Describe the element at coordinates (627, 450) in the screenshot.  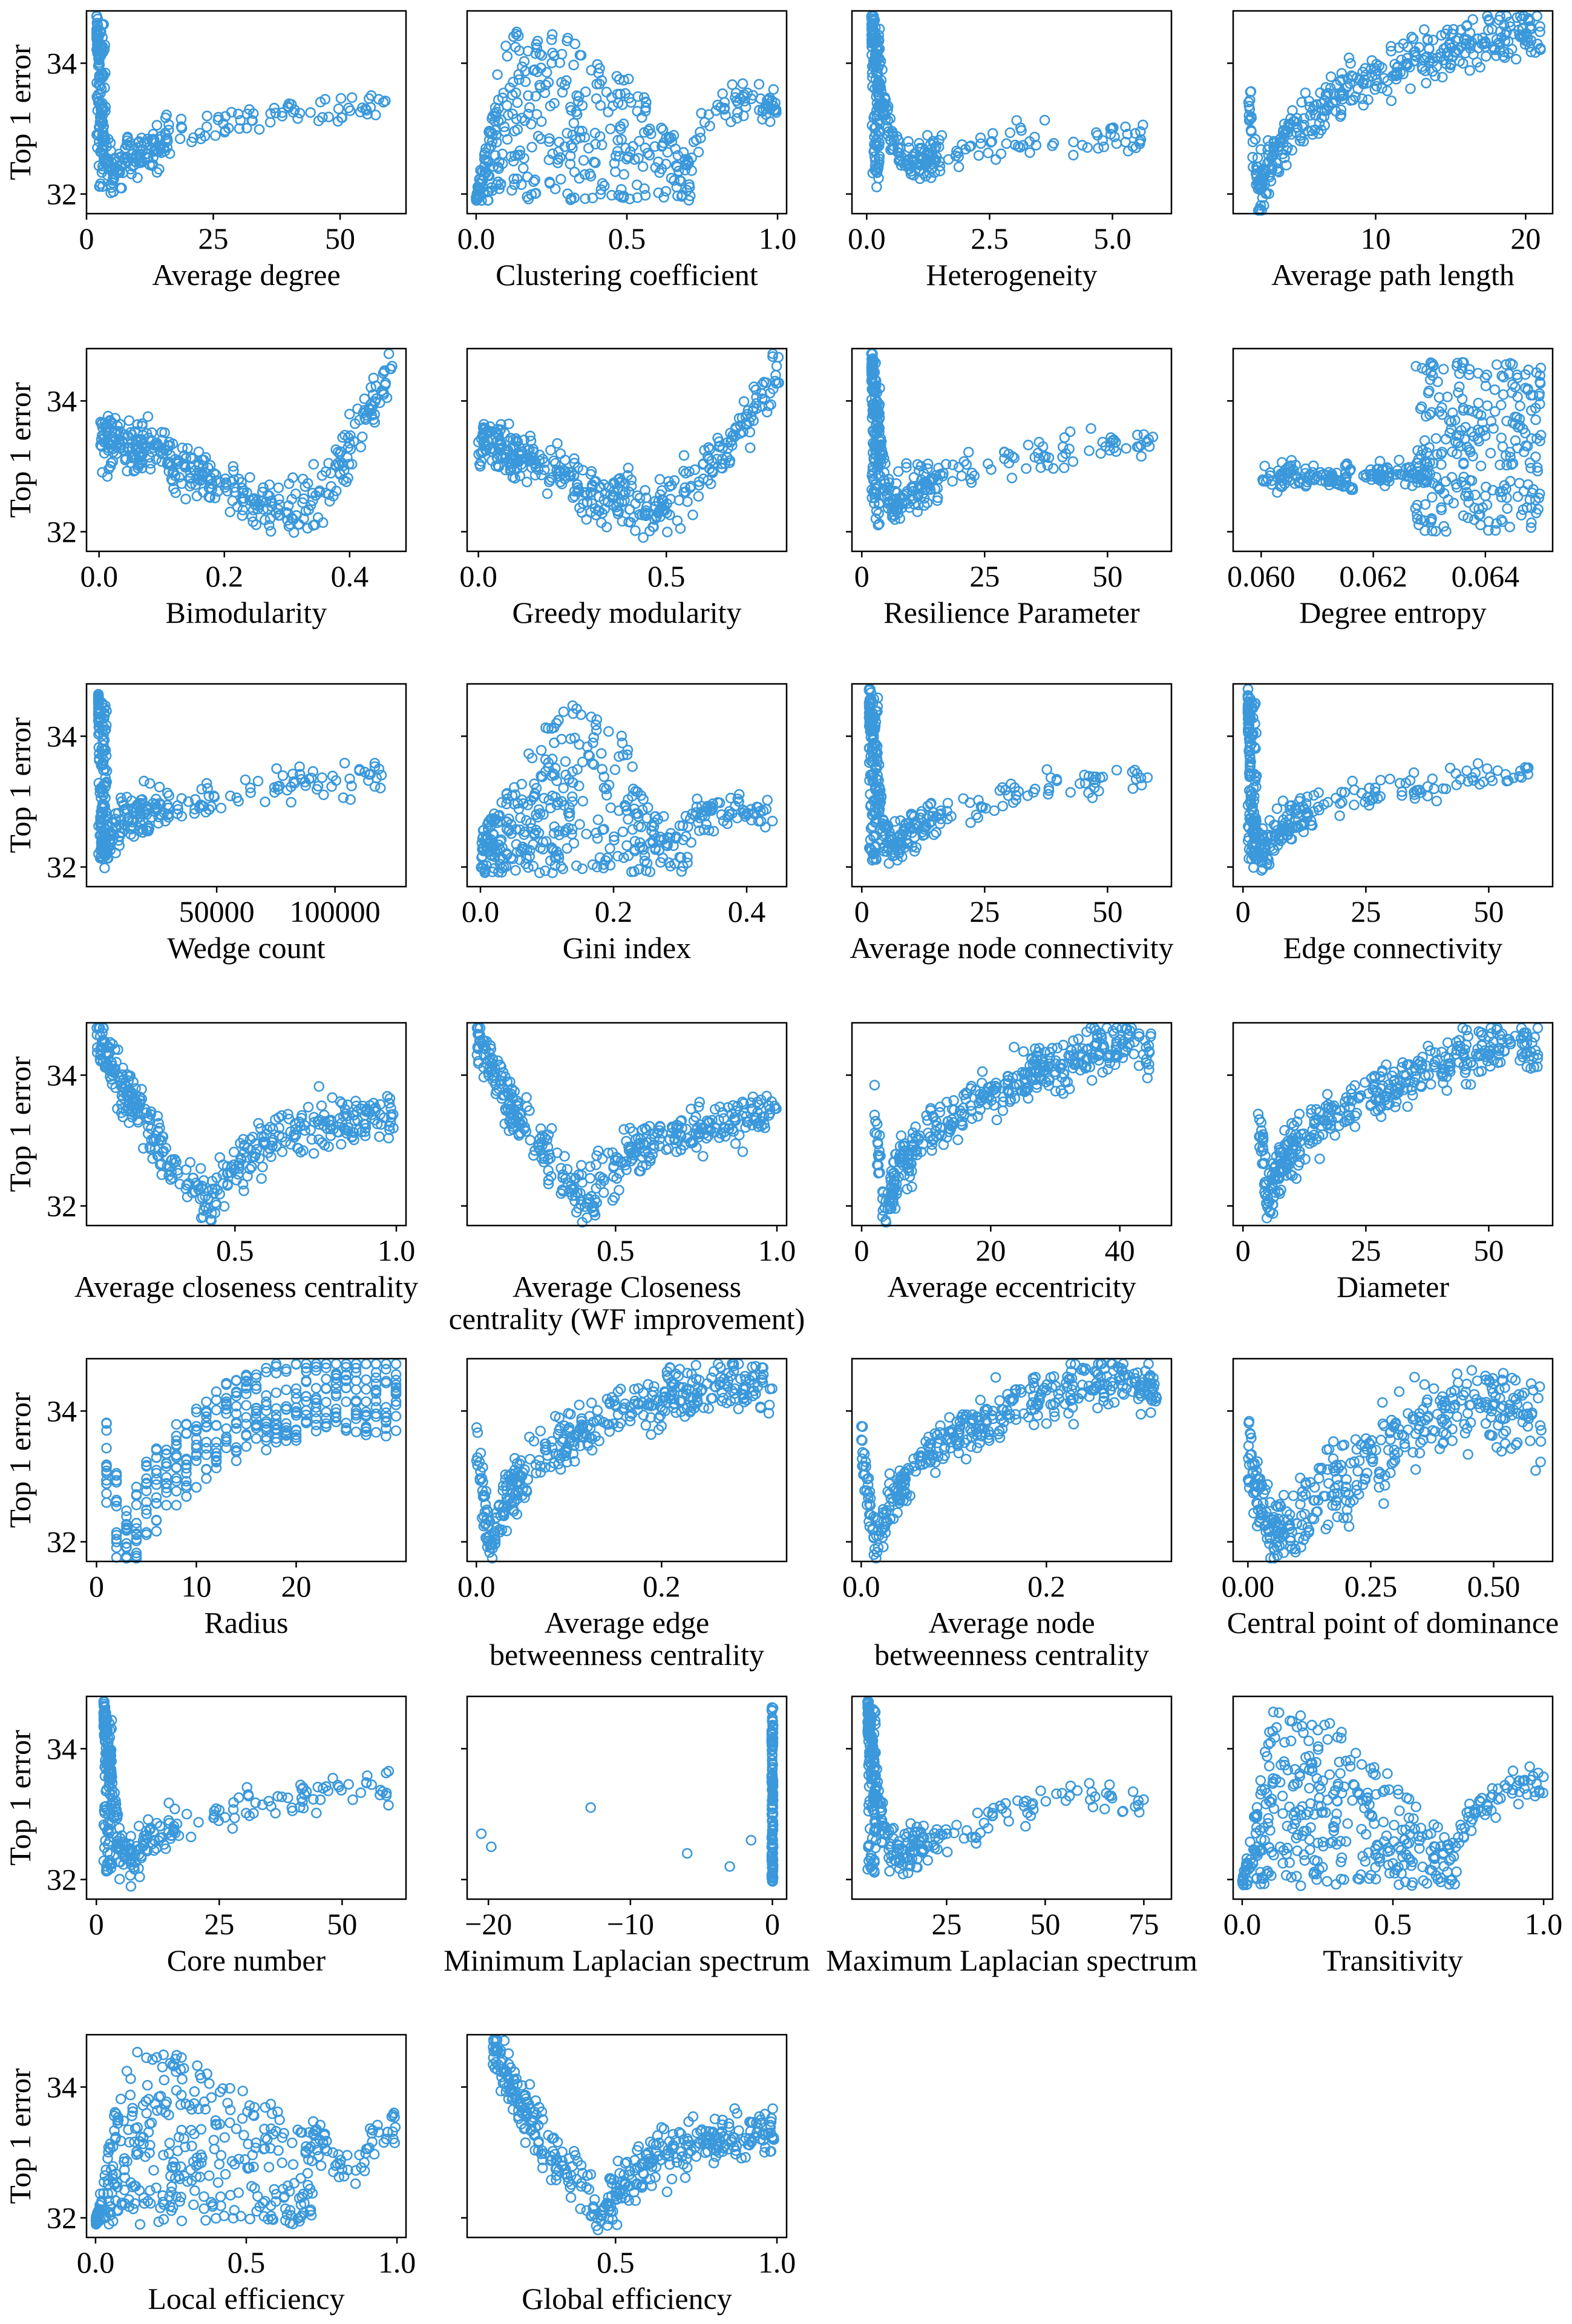
I see `plot-frame` at that location.